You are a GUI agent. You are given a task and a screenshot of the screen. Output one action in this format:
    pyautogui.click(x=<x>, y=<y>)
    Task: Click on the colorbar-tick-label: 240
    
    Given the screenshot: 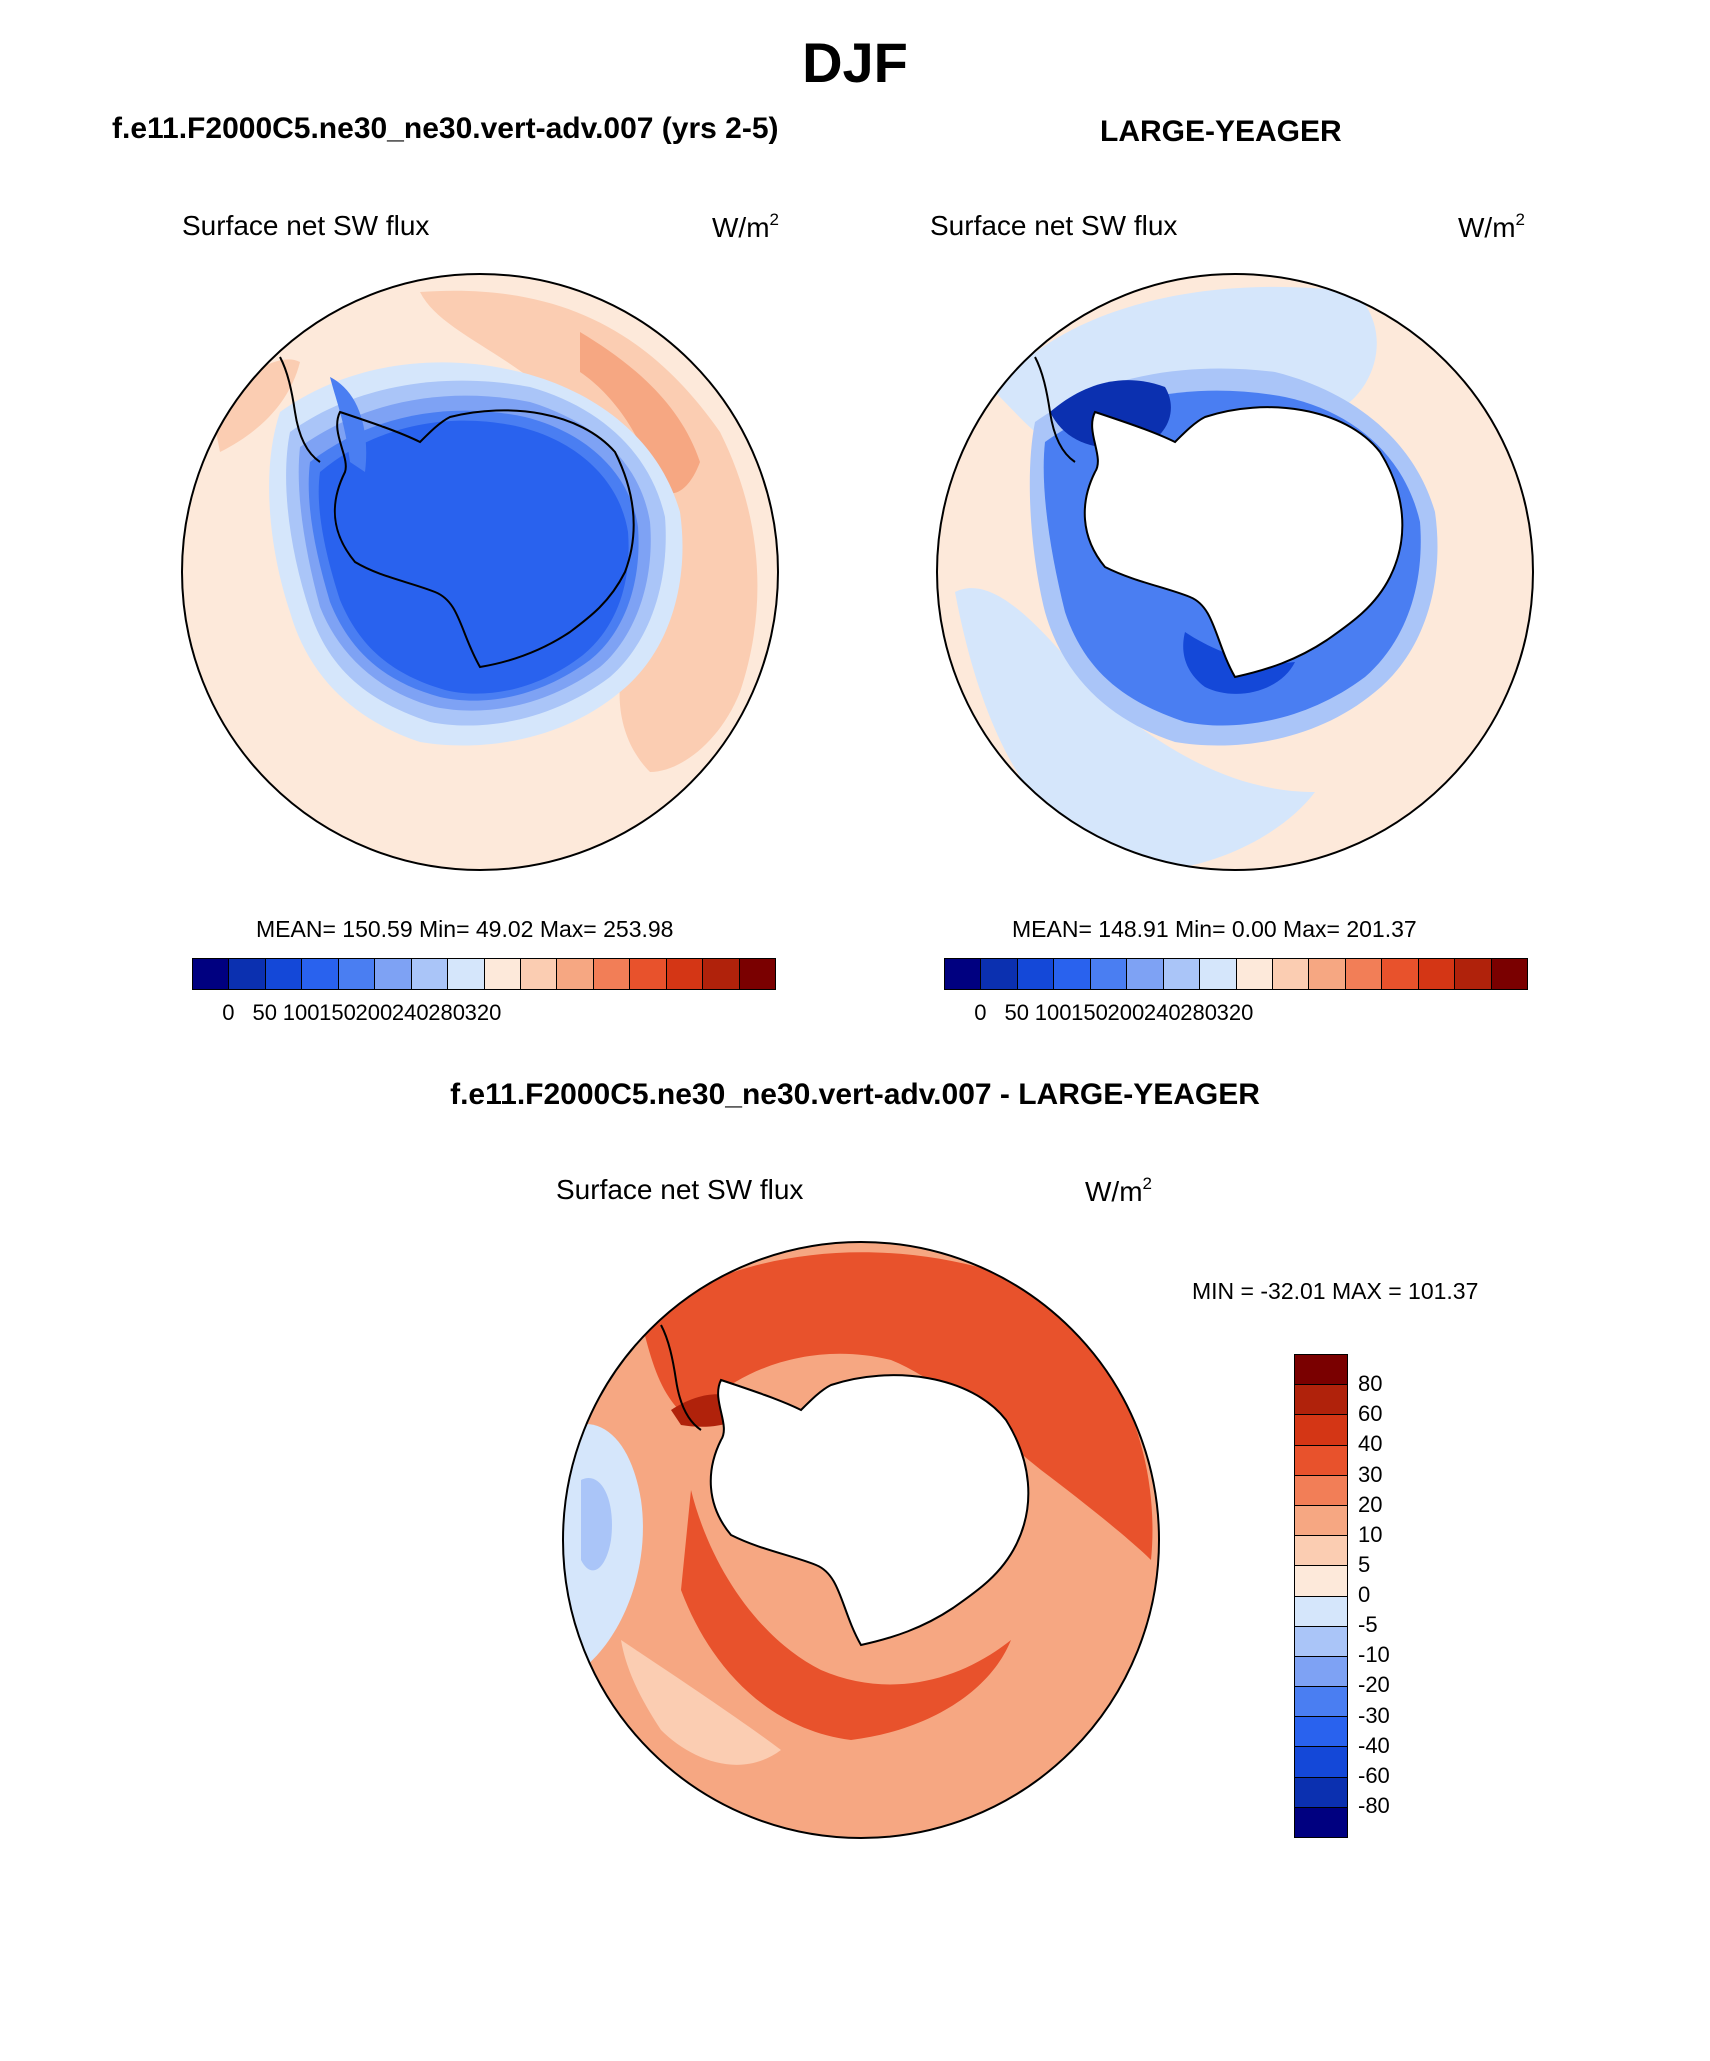 What is the action you would take?
    pyautogui.click(x=410, y=1012)
    